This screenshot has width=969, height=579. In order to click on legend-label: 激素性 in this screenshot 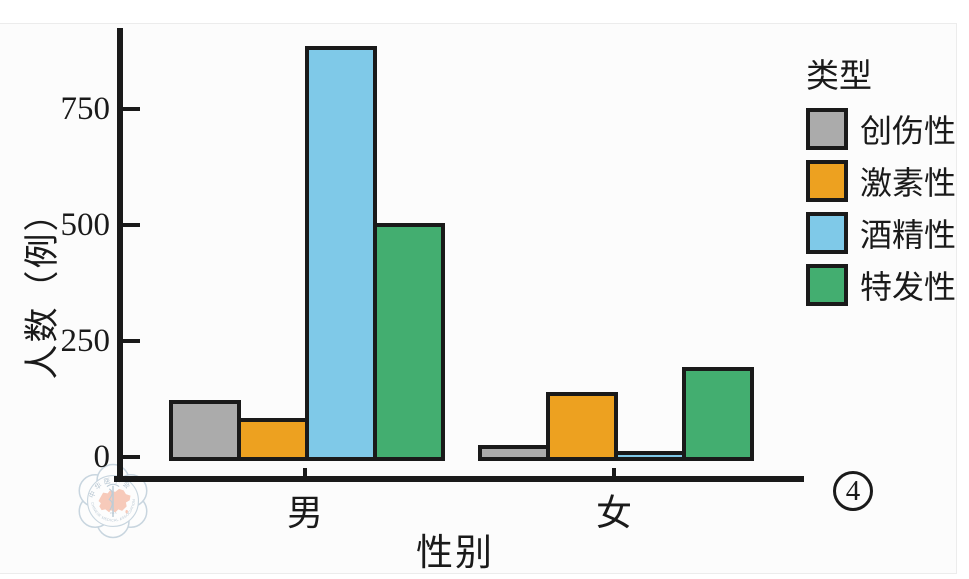, I will do `click(908, 183)`.